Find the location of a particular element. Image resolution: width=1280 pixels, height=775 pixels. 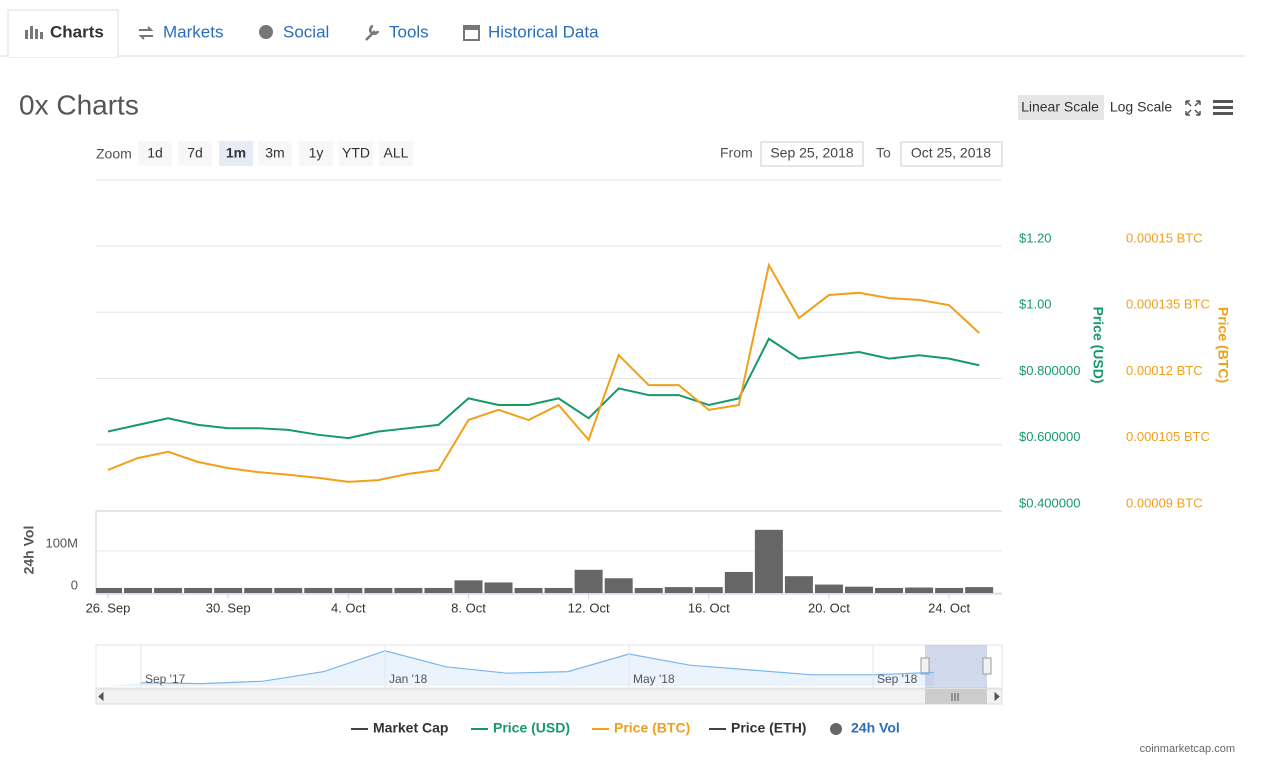

volume-tick-label: 100M is located at coordinates (61, 542).